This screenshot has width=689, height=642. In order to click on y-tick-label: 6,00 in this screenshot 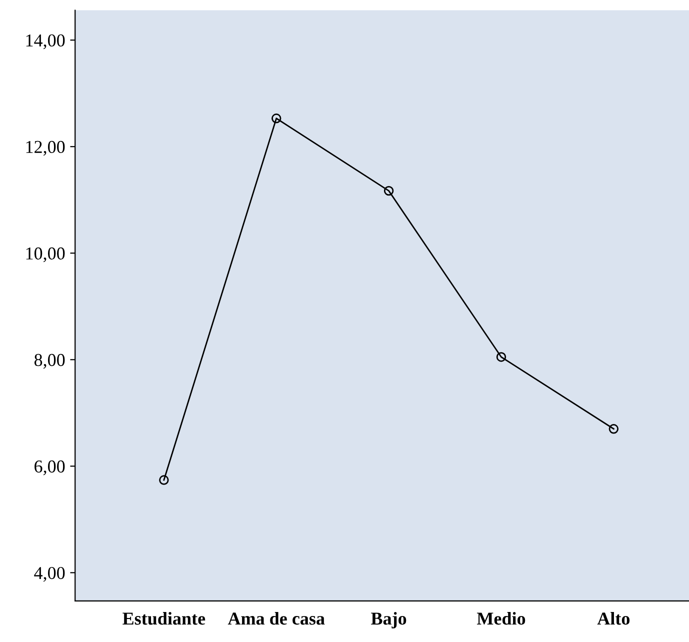, I will do `click(49, 468)`.